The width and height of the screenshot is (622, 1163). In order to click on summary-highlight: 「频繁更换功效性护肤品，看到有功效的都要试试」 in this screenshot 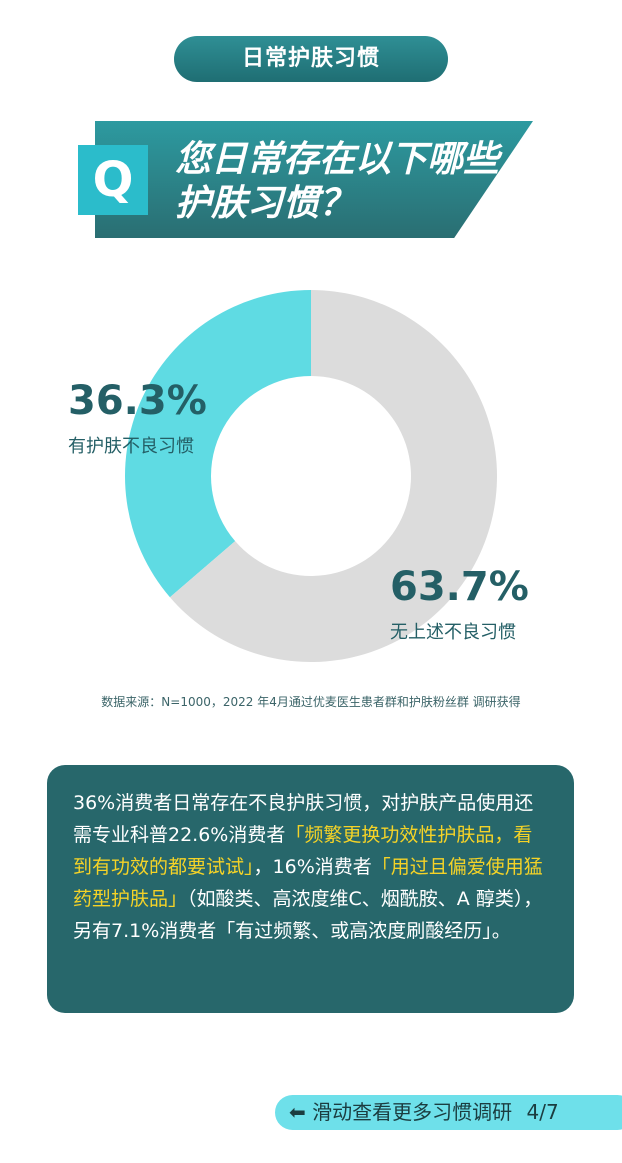, I will do `click(303, 851)`.